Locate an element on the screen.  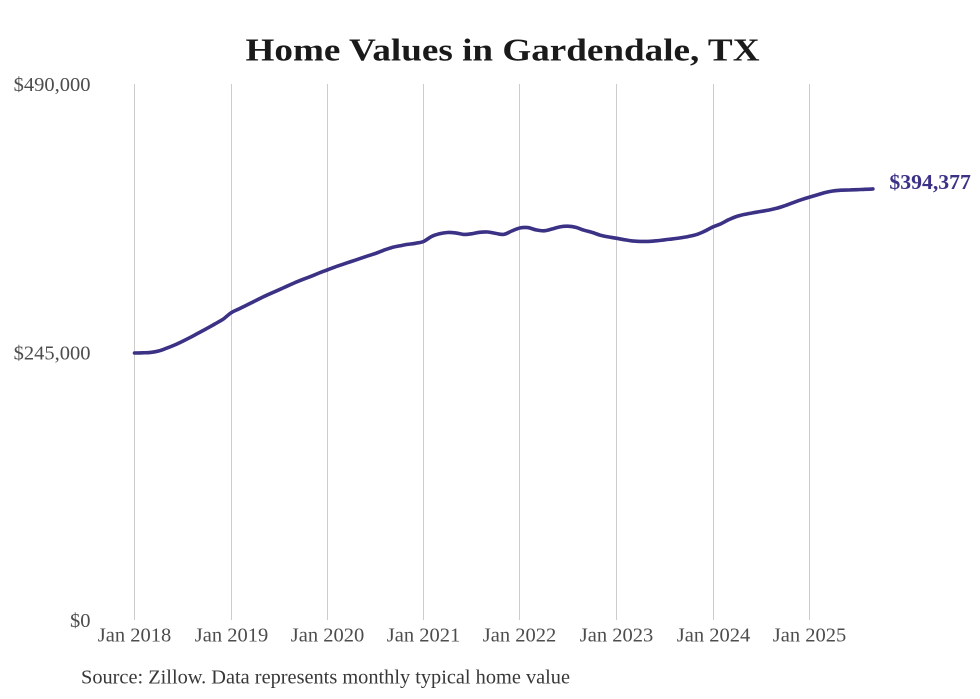
svg-text: Jan 2023 is located at coordinates (616, 636).